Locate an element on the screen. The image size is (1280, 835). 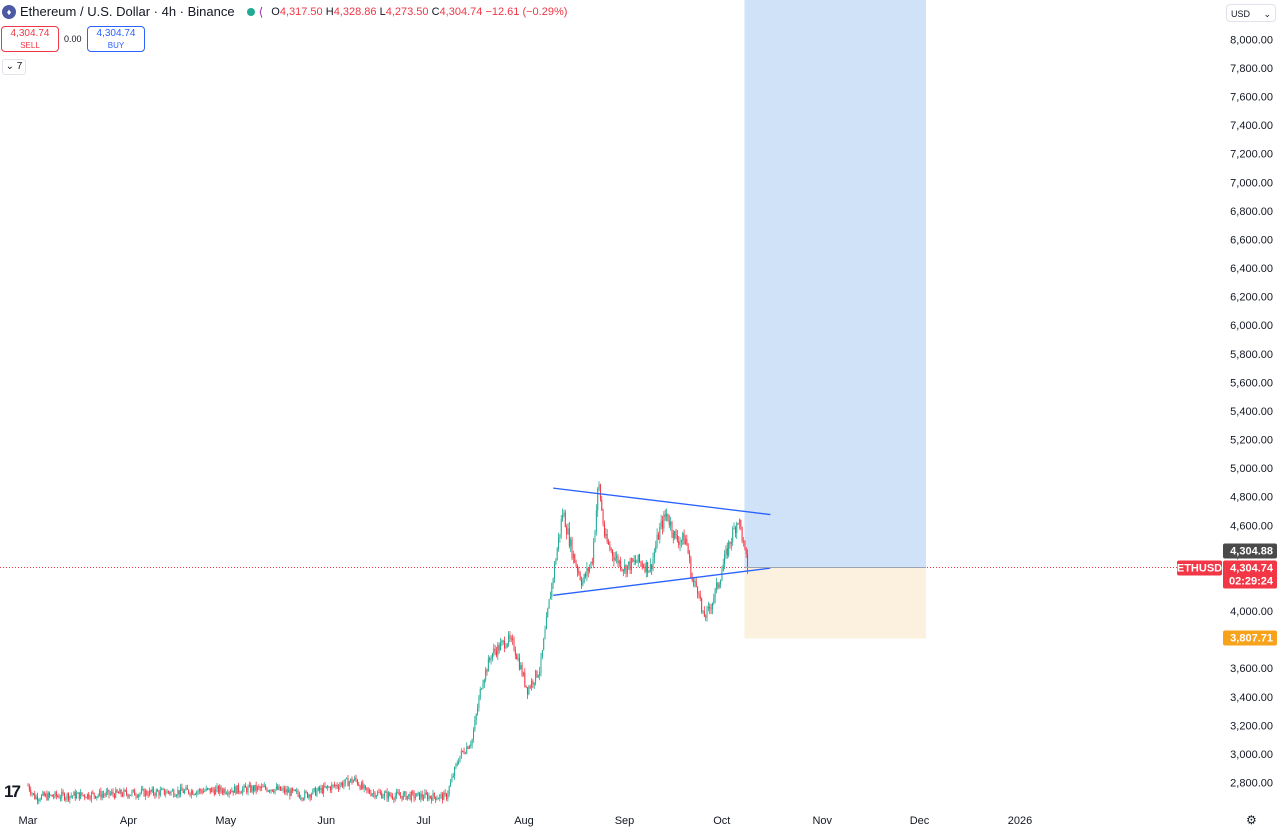
tradingview-logo-icon: 17 is located at coordinates (12, 791).